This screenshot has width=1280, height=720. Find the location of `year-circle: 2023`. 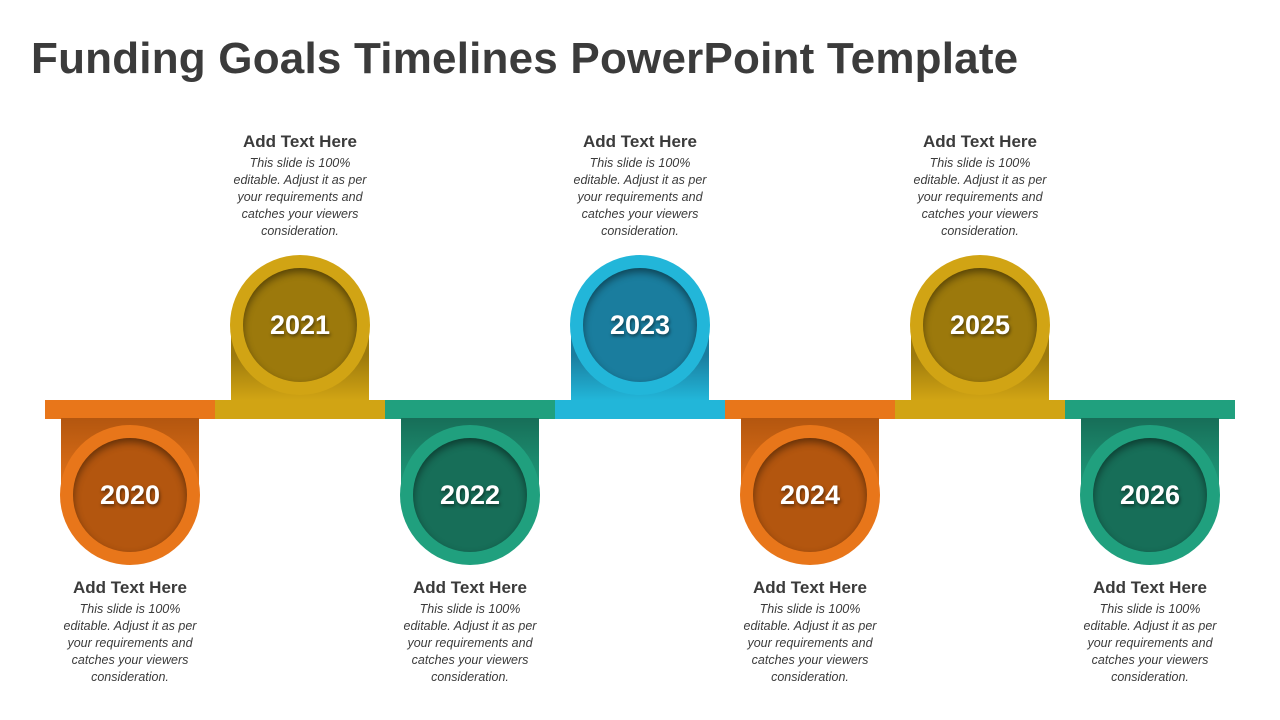

year-circle: 2023 is located at coordinates (640, 325).